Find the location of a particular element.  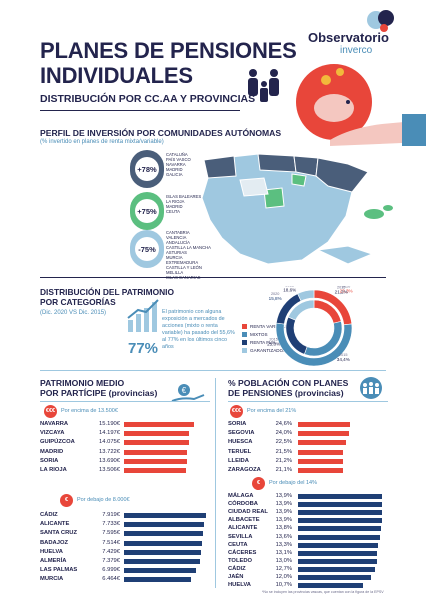

perfil-pct: +75% is located at coordinates (147, 211).